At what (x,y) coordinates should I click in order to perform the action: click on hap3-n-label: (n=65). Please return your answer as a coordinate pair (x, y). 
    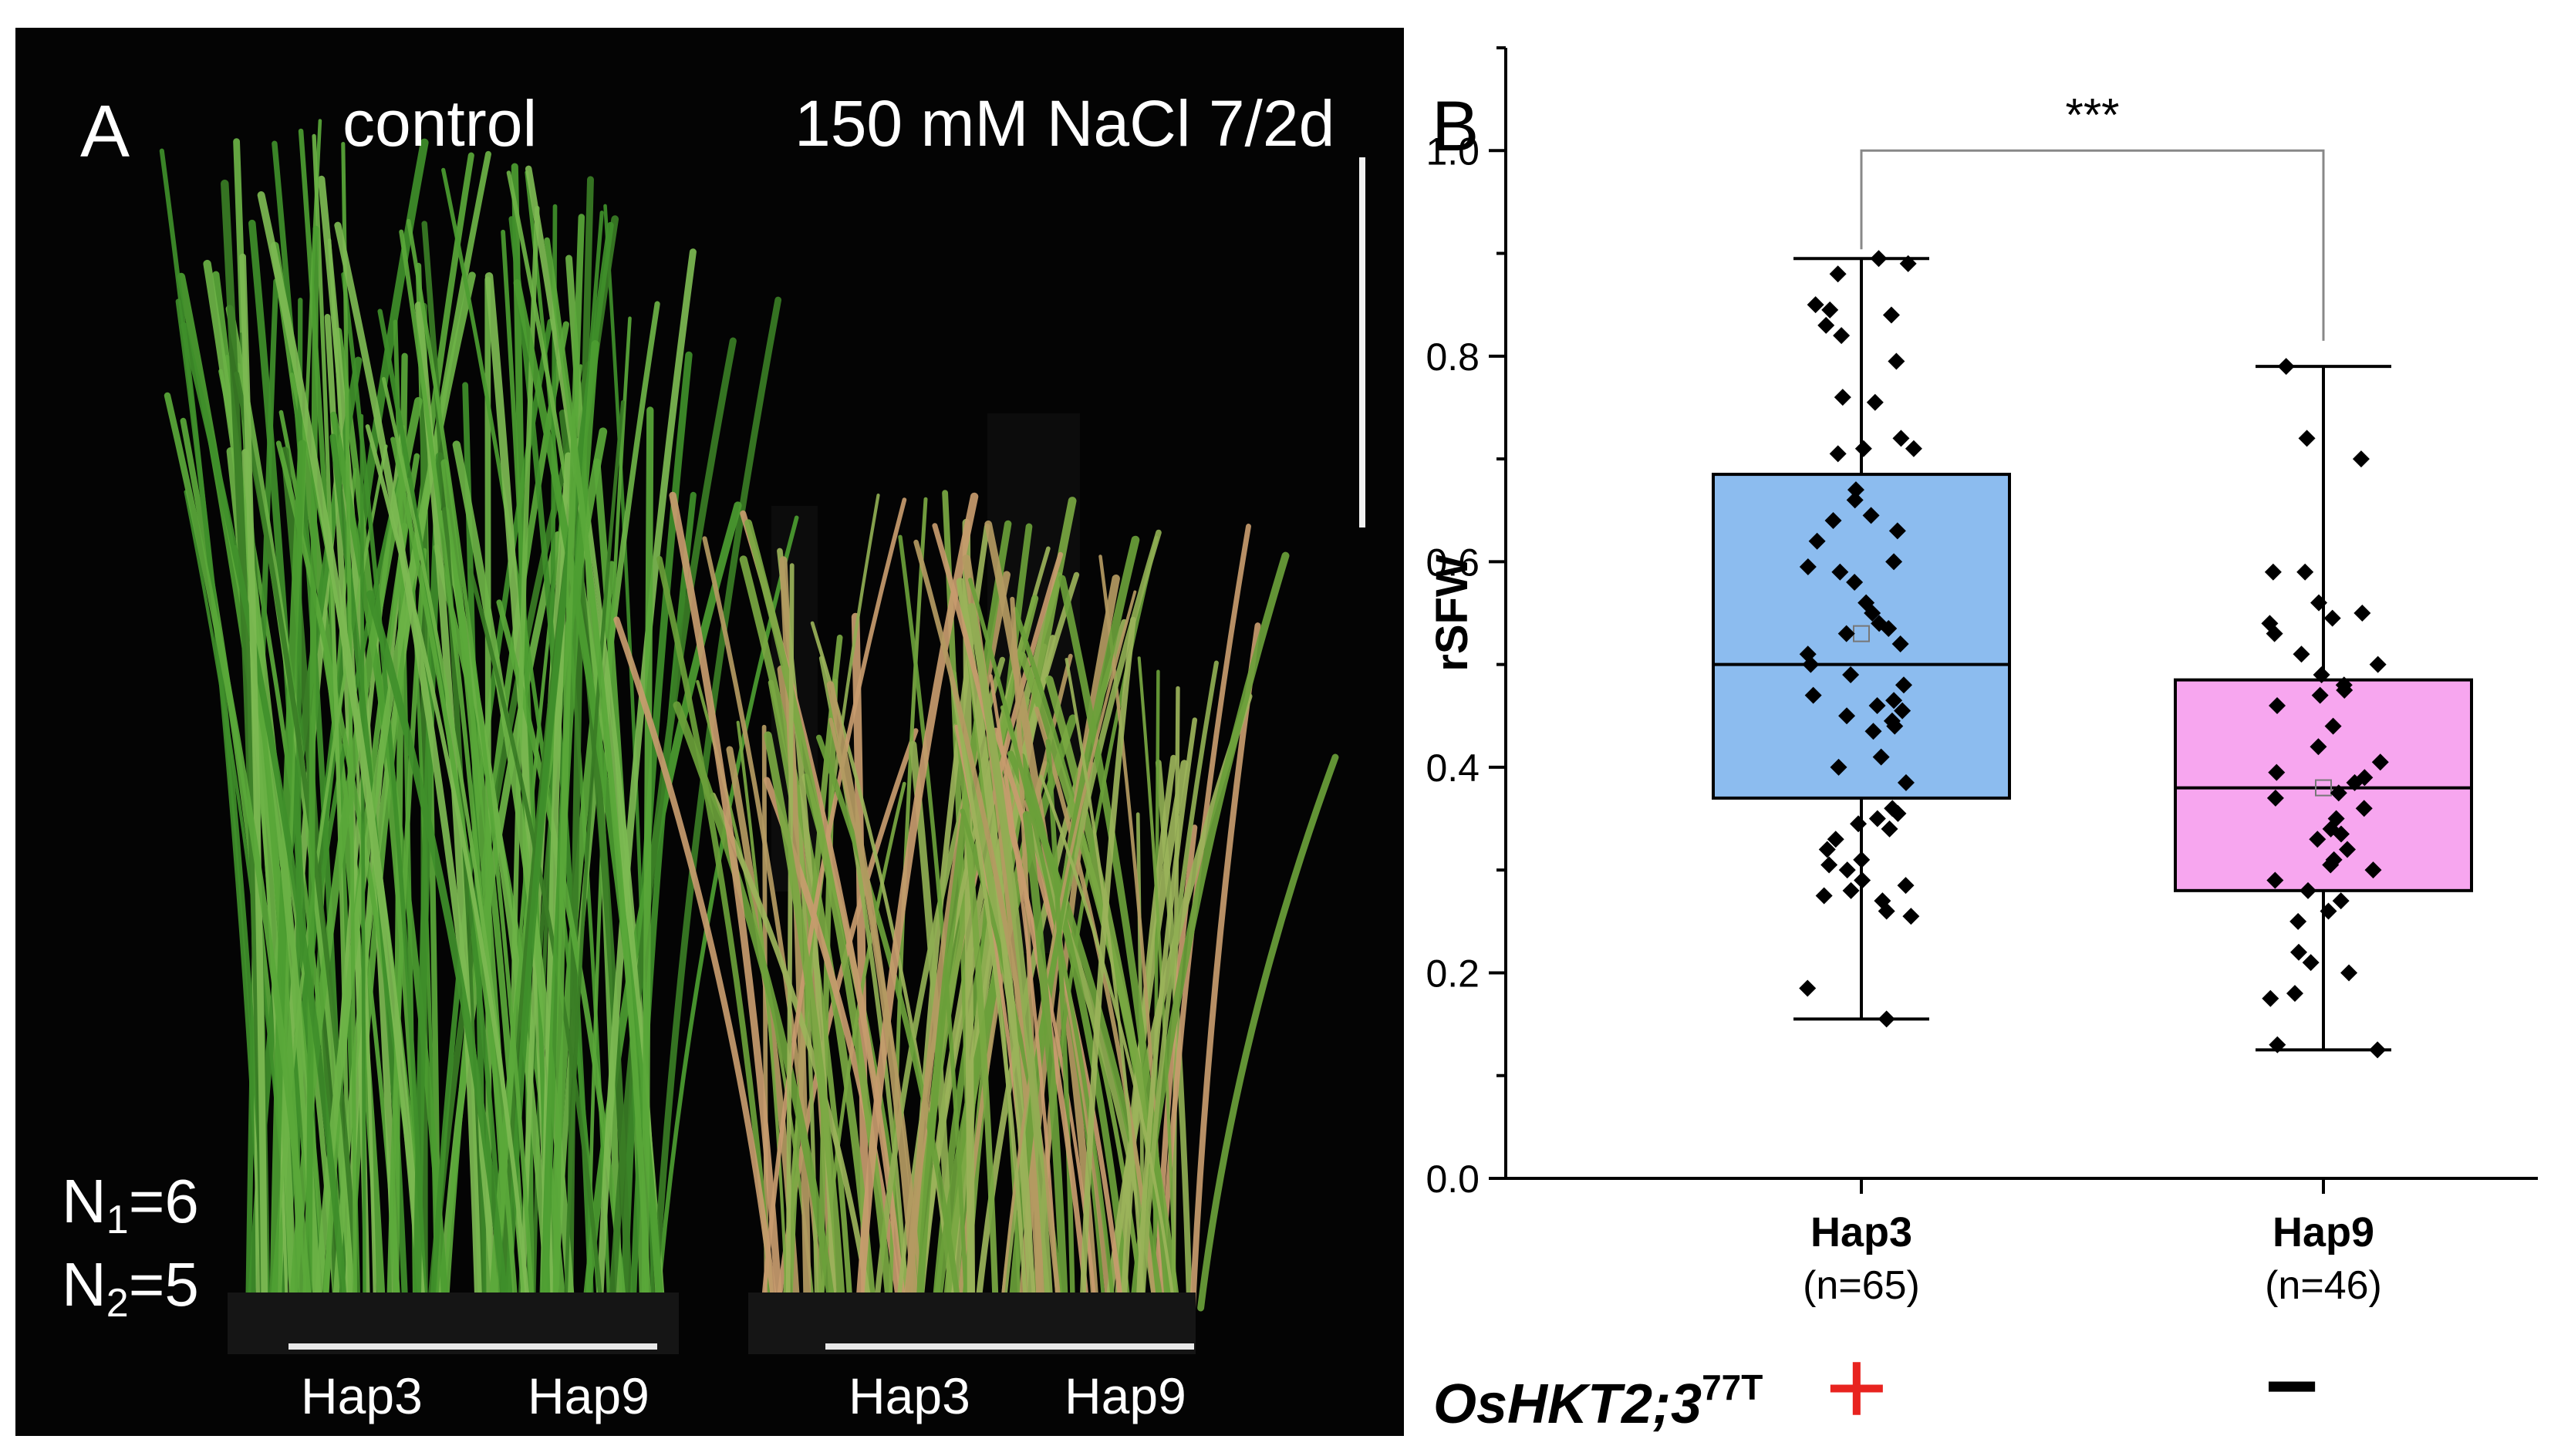
    Looking at the image, I should click on (1861, 1286).